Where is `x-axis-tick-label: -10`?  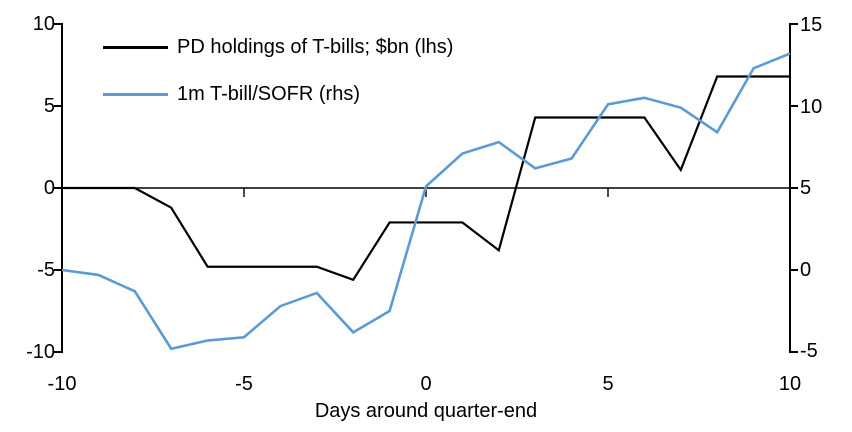 x-axis-tick-label: -10 is located at coordinates (62, 384).